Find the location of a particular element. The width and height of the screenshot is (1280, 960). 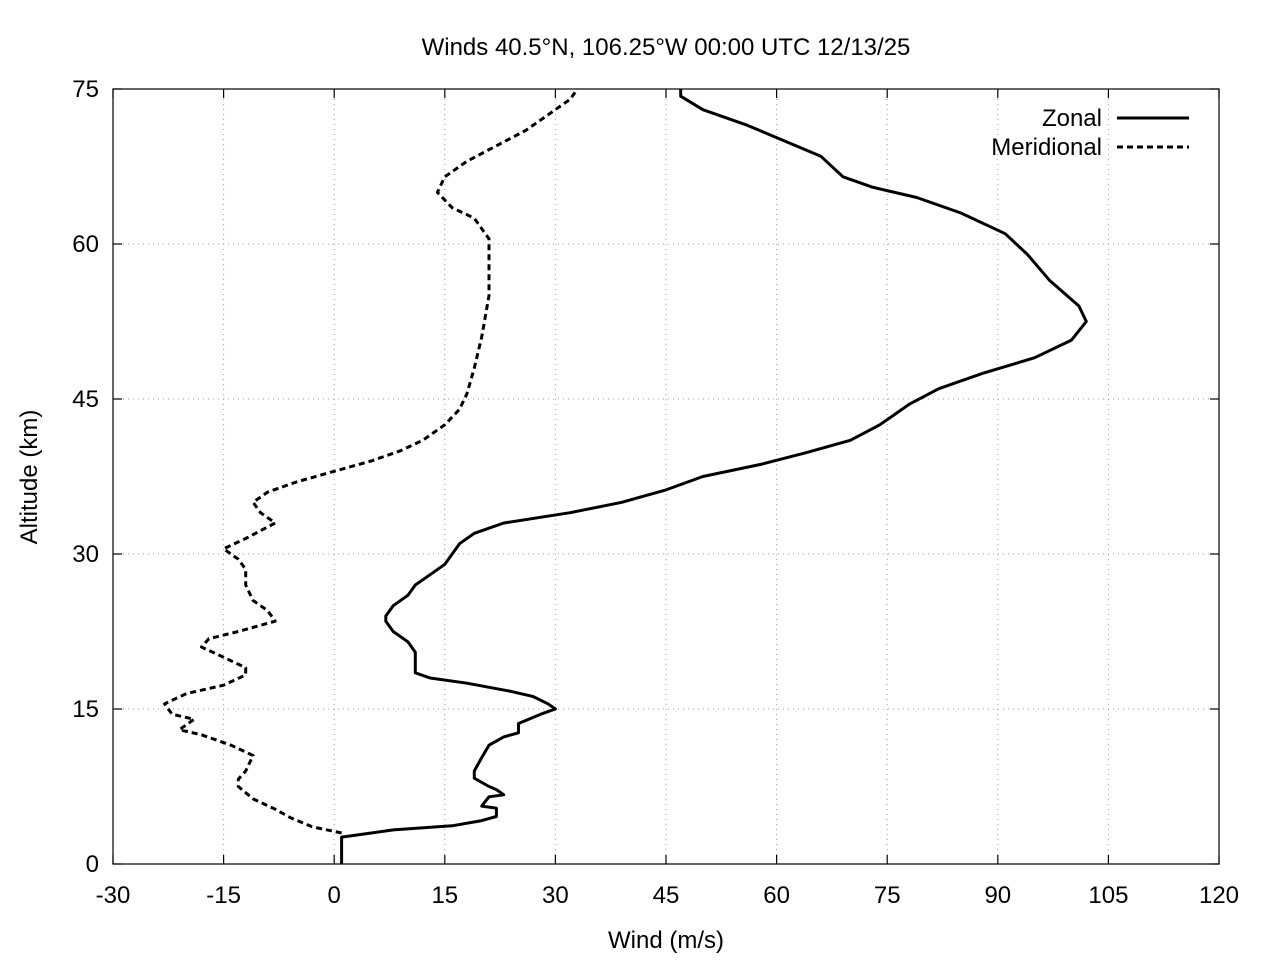

x-tick-label: 45 is located at coordinates (666, 895).